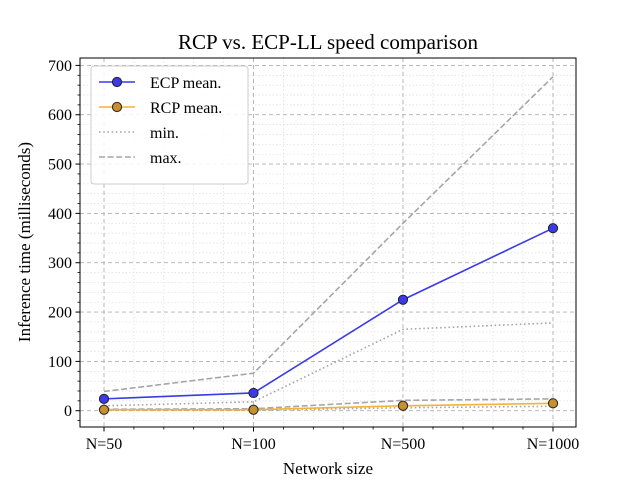 This screenshot has width=640, height=480. I want to click on y-tick-label: 0, so click(68, 411).